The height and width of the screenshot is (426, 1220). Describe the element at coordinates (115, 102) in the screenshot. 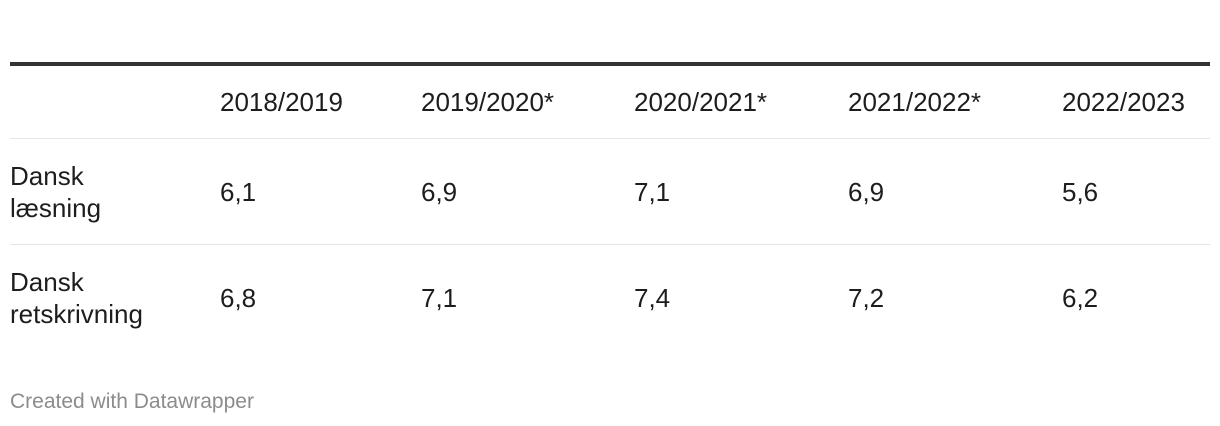

I see `header-cell-label` at that location.